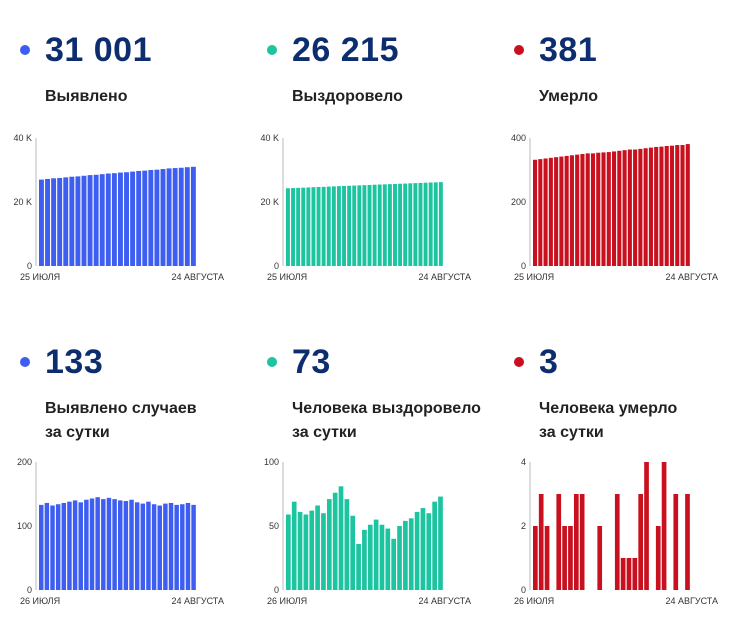 The width and height of the screenshot is (742, 627). Describe the element at coordinates (571, 432) in the screenshot. I see `stat-label: за сутки` at that location.